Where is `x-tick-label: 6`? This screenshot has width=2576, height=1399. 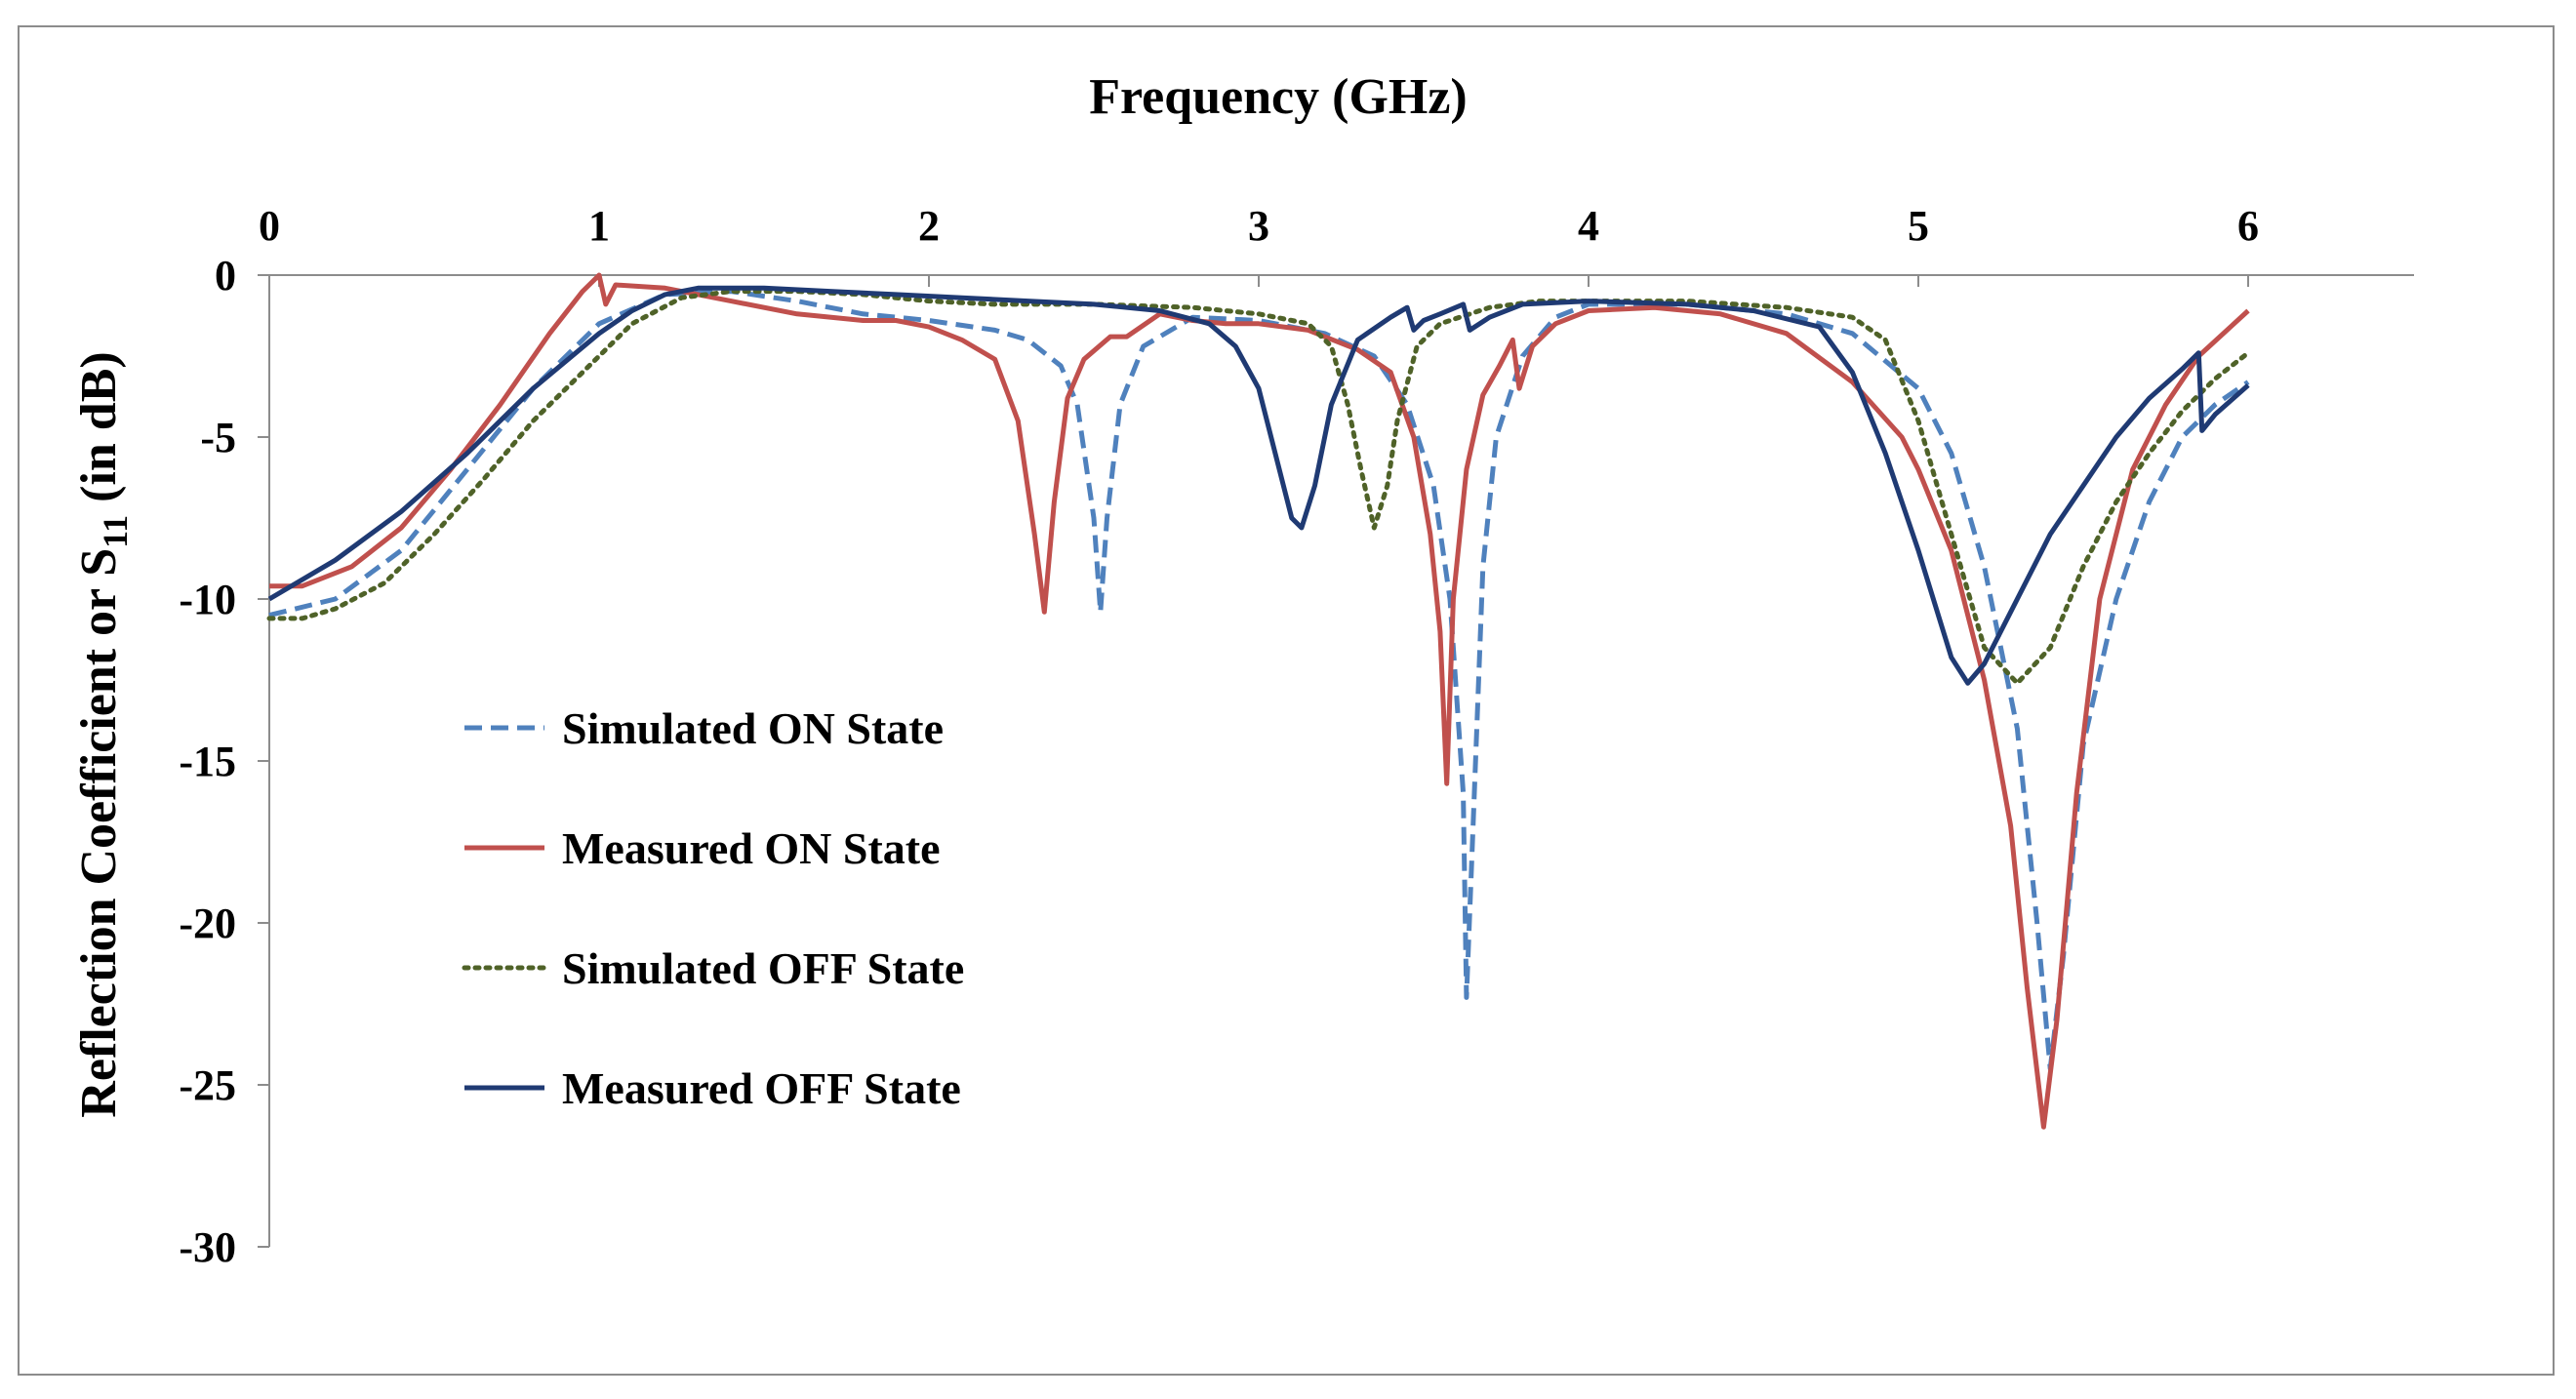
x-tick-label: 6 is located at coordinates (2248, 226).